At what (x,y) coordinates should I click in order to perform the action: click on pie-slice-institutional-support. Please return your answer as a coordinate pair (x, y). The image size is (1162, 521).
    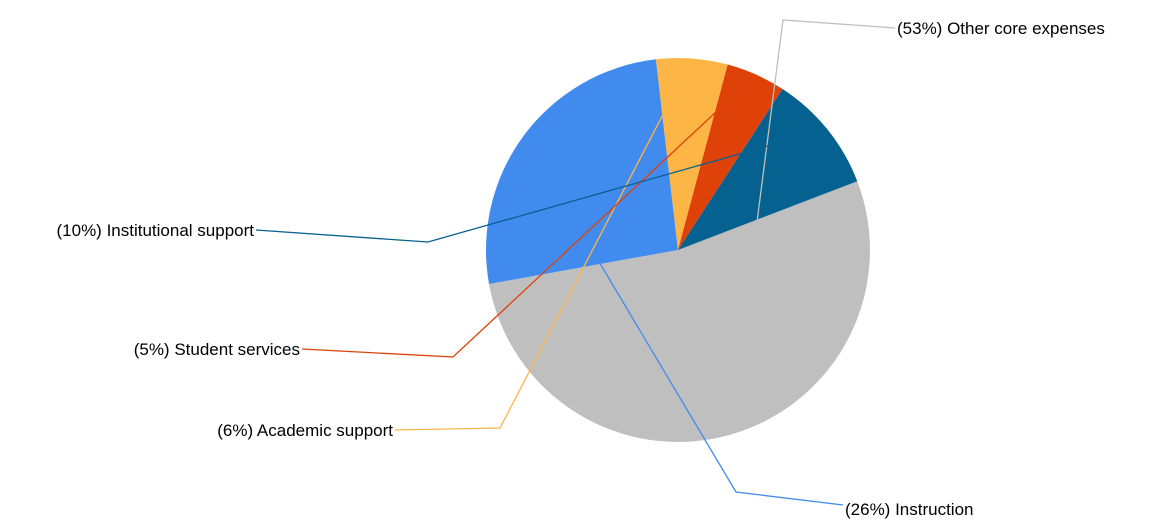
    Looking at the image, I should click on (768, 169).